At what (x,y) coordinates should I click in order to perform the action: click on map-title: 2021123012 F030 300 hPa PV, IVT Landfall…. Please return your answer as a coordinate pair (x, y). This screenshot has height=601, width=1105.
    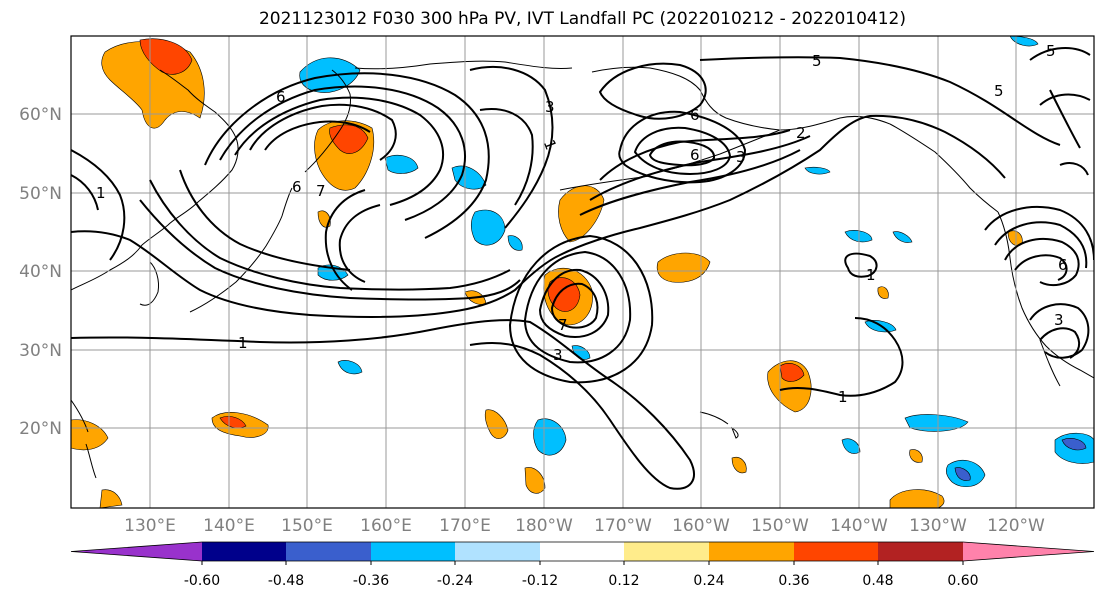
    Looking at the image, I should click on (582, 19).